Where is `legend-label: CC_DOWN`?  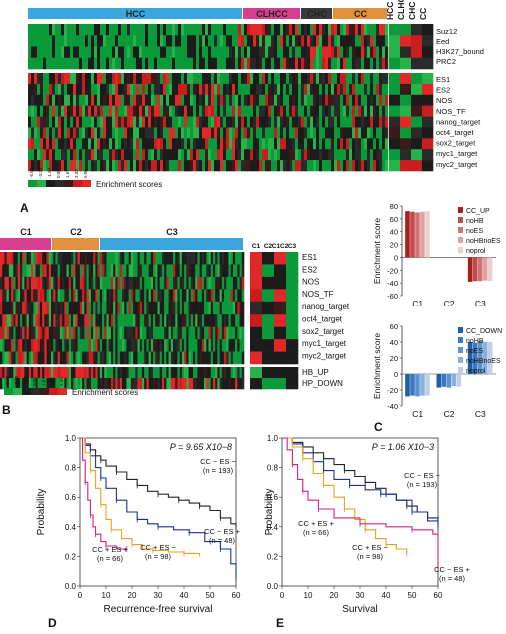
legend-label: CC_DOWN is located at coordinates (484, 331).